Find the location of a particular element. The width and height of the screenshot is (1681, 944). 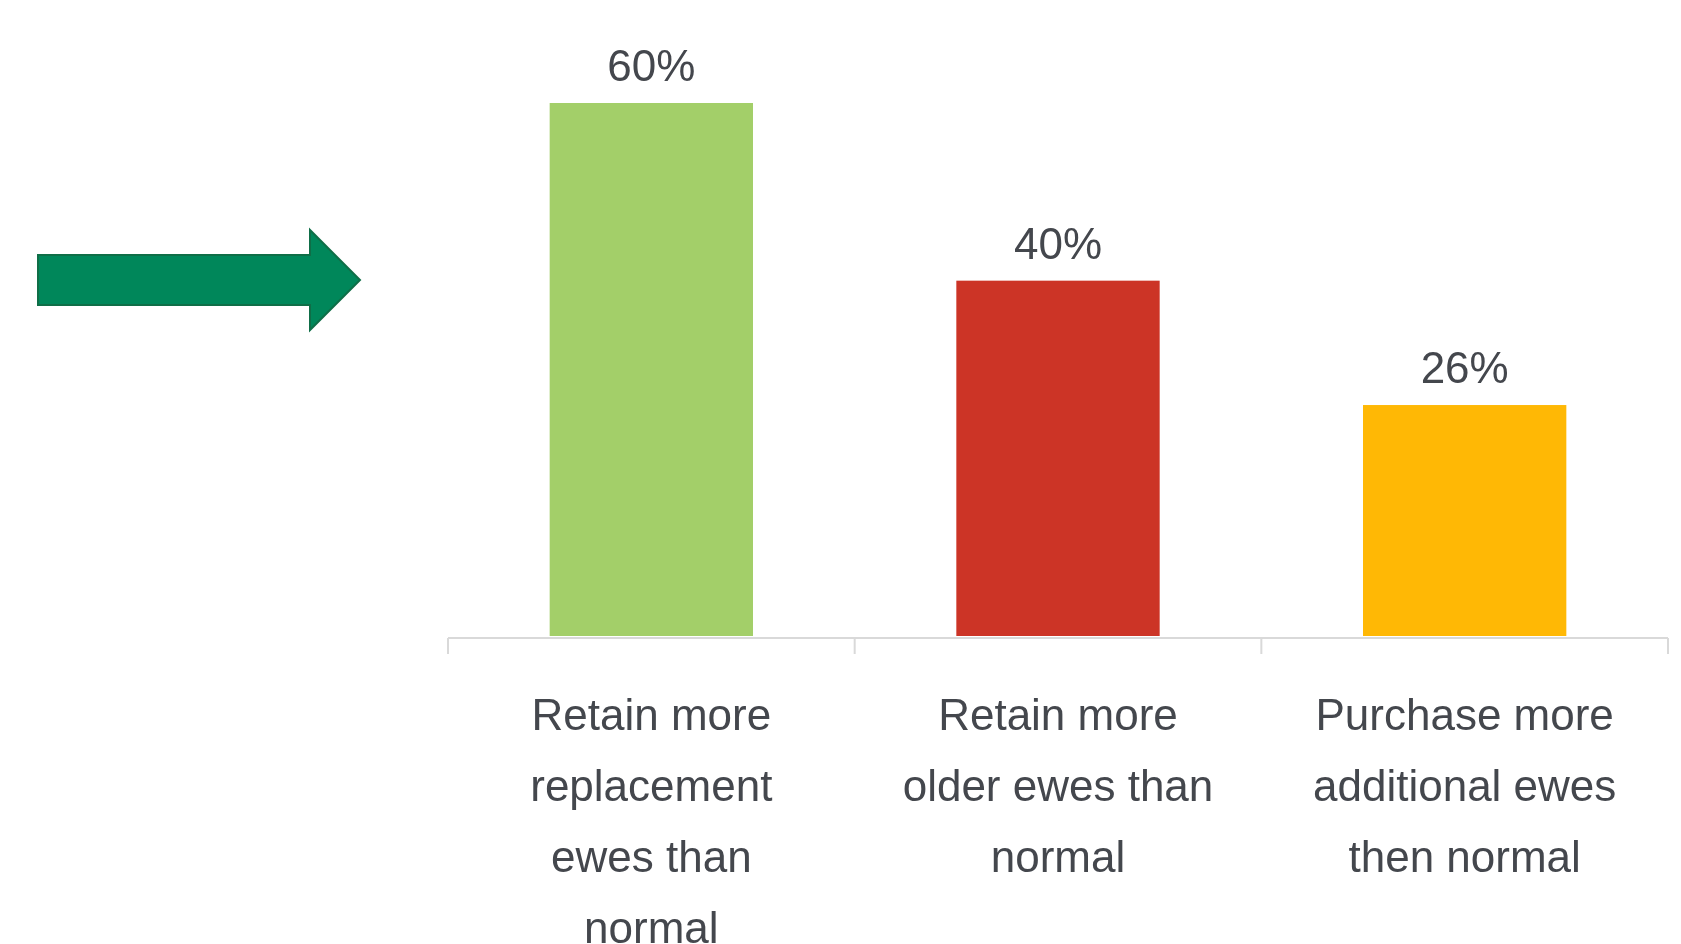

data-label: 40% is located at coordinates (1058, 243).